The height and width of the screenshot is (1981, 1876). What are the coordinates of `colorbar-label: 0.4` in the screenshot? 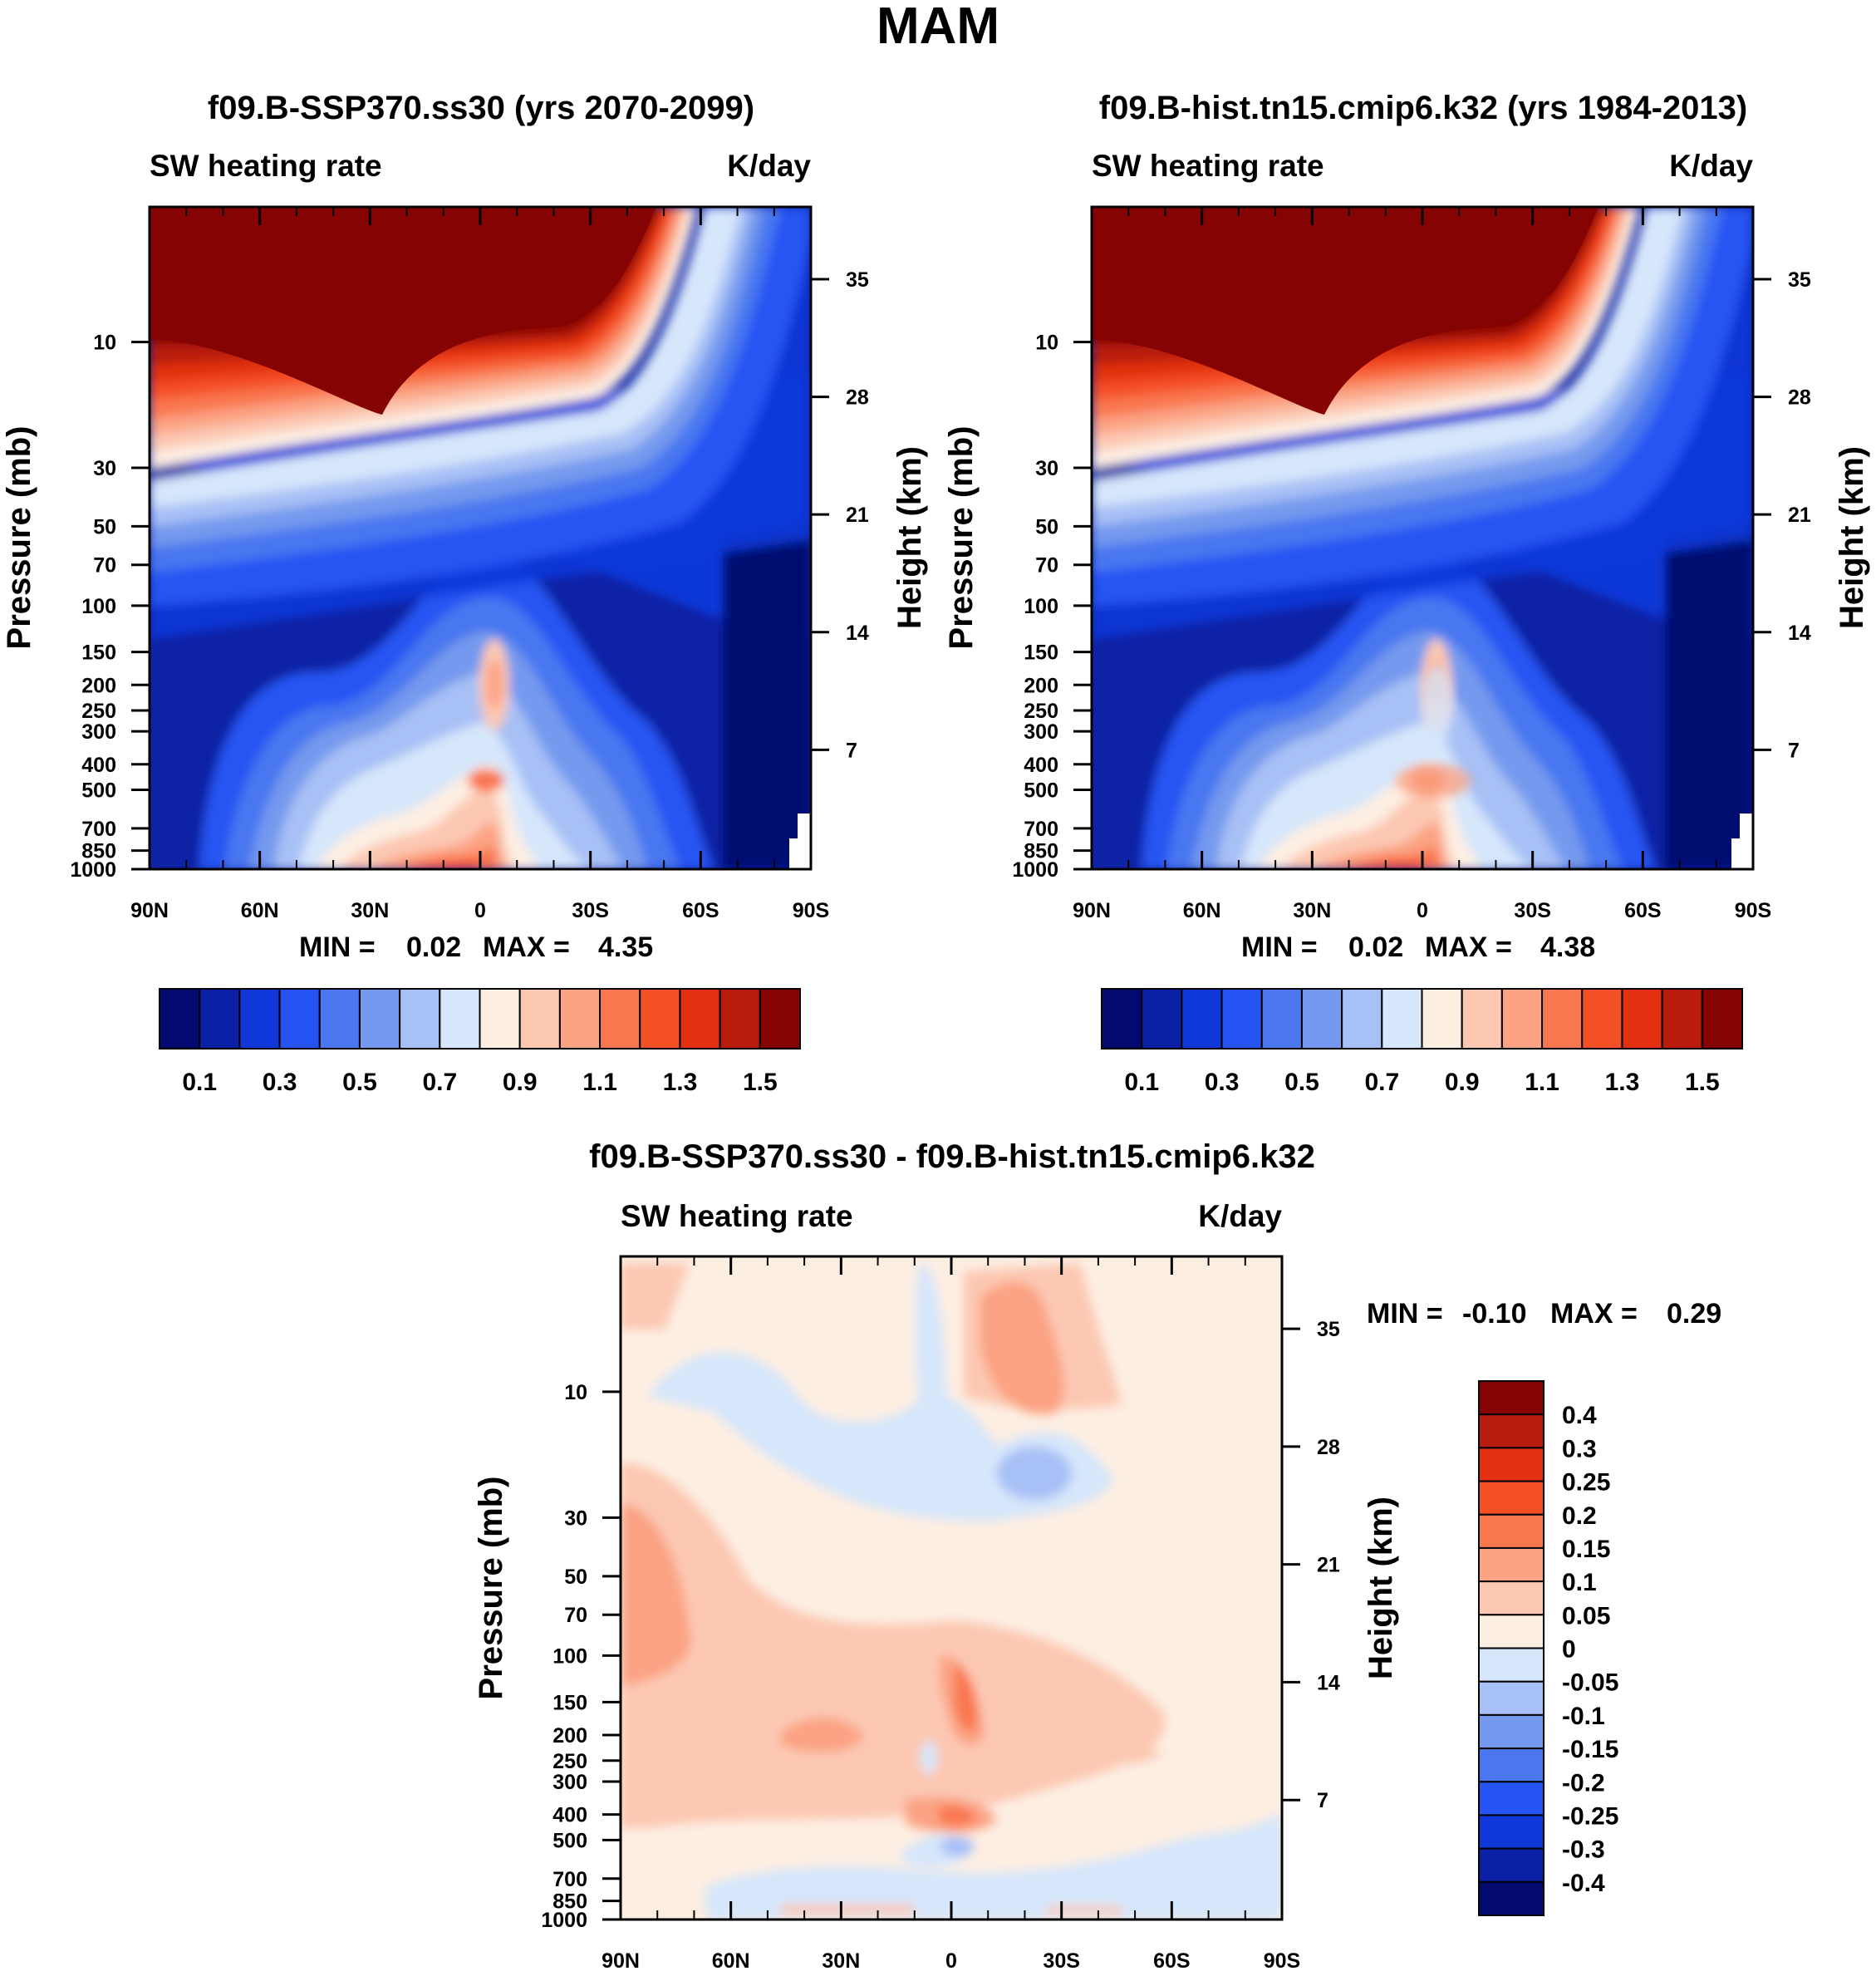 It's located at (1579, 1415).